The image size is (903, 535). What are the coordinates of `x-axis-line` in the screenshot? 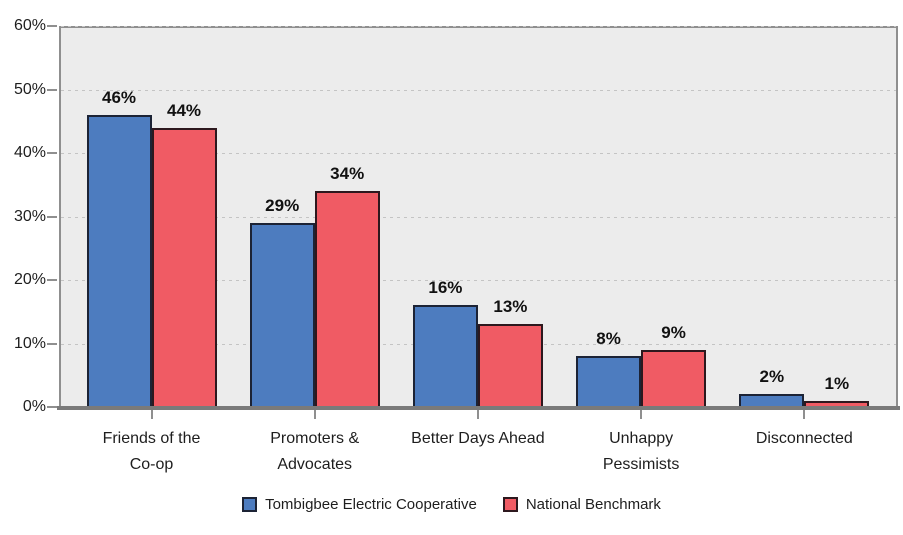 It's located at (478, 408).